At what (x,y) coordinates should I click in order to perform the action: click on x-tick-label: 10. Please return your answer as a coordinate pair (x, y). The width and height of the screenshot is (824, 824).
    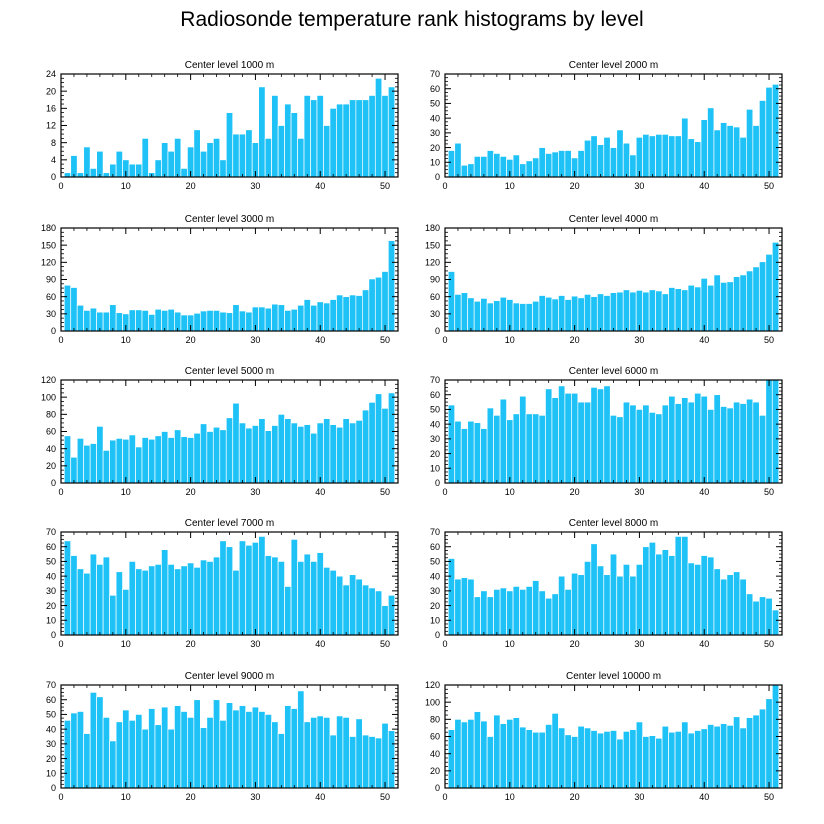
    Looking at the image, I should click on (510, 186).